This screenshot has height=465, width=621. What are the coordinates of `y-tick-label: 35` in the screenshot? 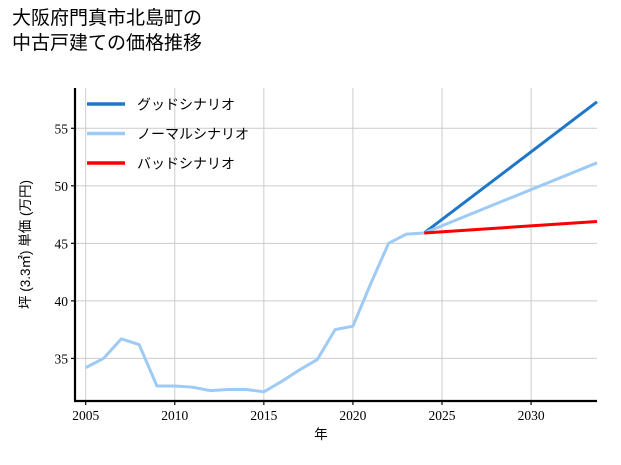 It's located at (62, 358).